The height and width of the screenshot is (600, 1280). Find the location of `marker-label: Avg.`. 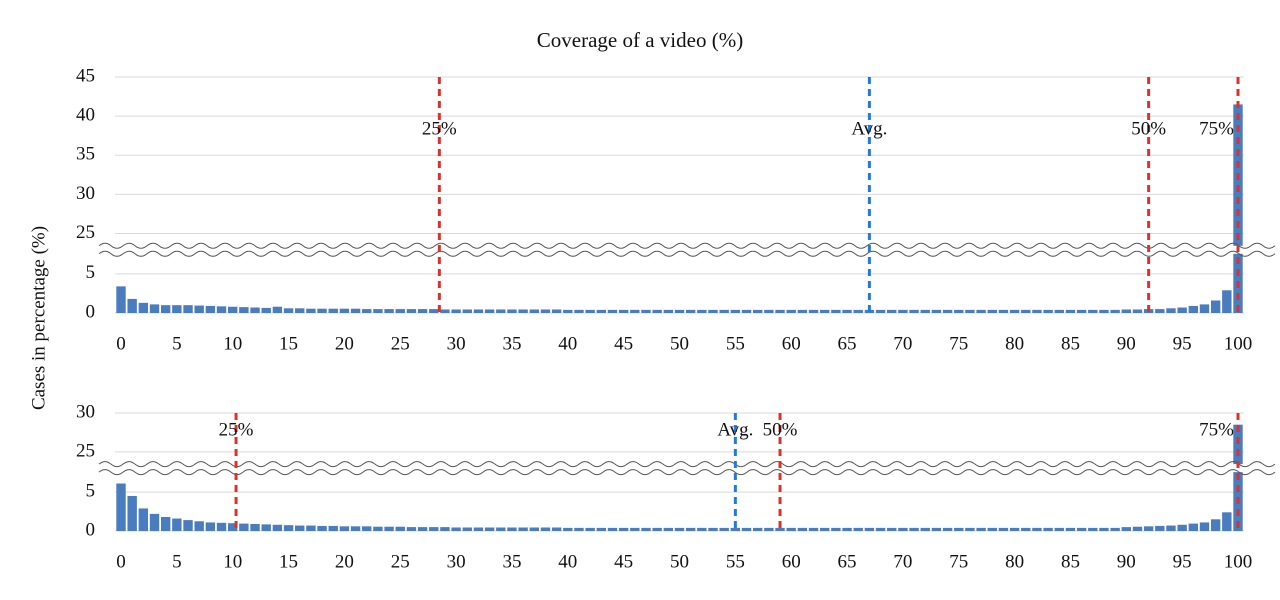

marker-label: Avg. is located at coordinates (735, 429).